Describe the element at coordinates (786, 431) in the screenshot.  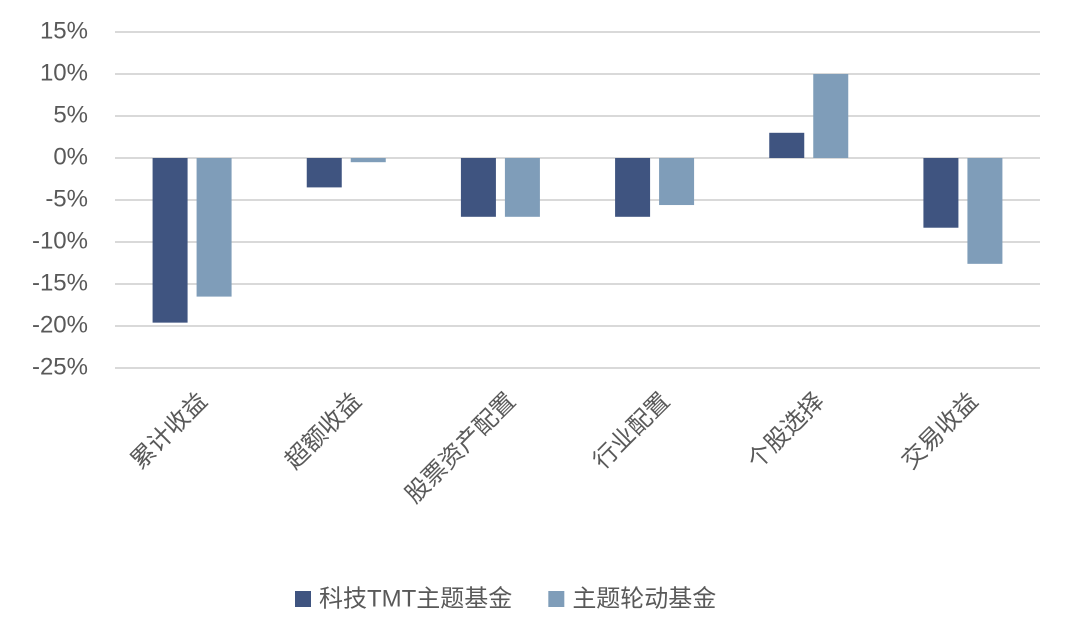
I see `x-tick-label: 个股选择` at that location.